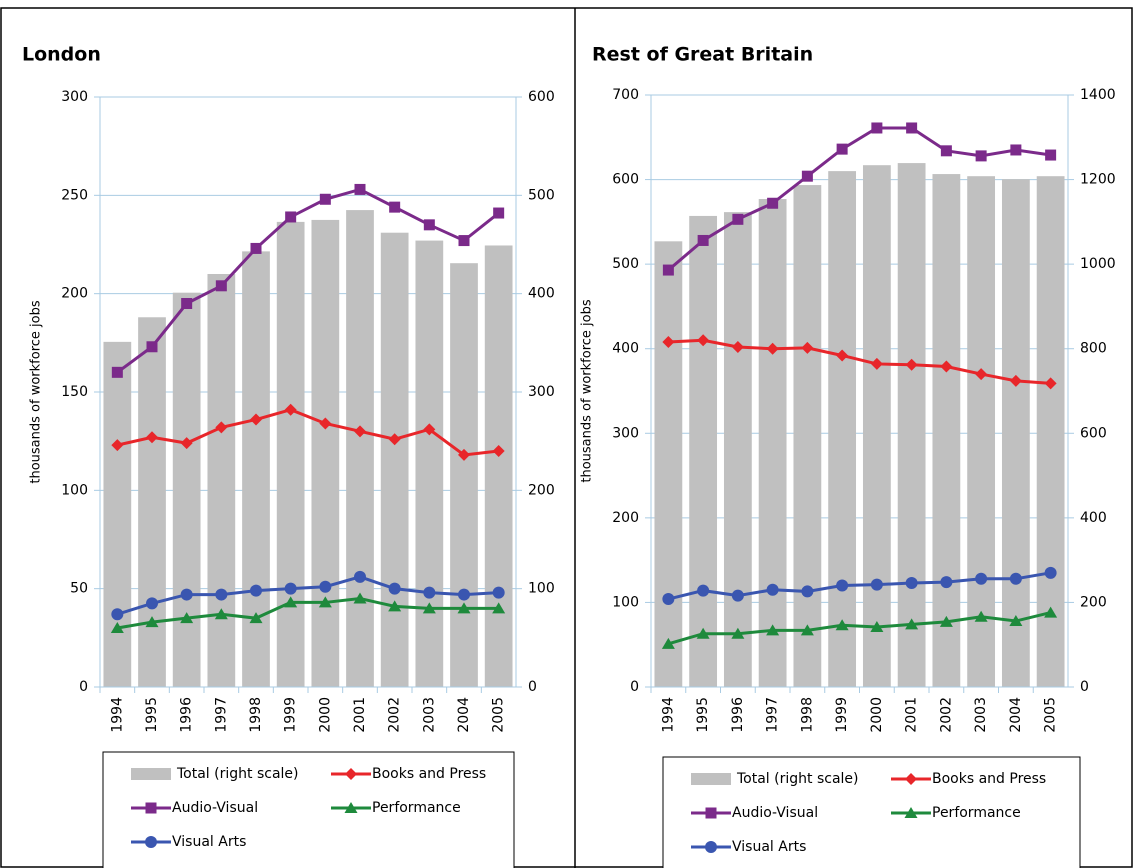  What do you see at coordinates (117, 715) in the screenshot?
I see `x-tick-label: 1994` at bounding box center [117, 715].